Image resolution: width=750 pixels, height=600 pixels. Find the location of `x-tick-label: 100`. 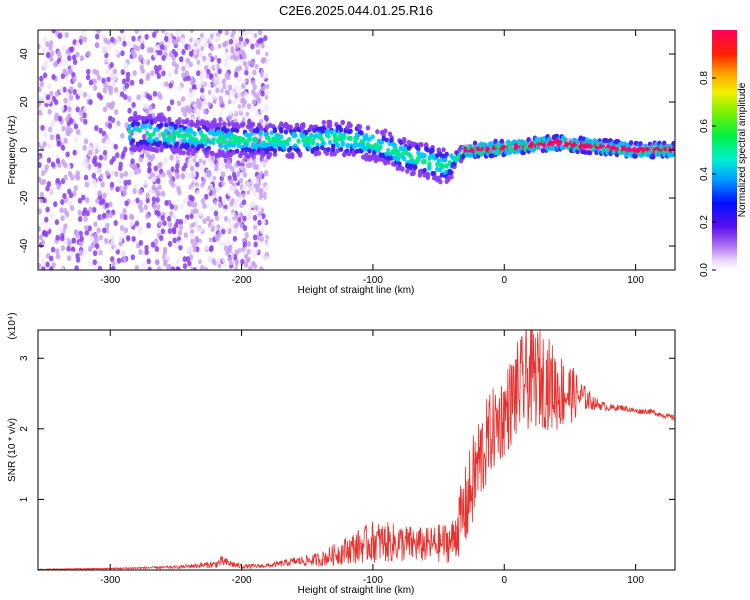

x-tick-label: 100 is located at coordinates (635, 580).